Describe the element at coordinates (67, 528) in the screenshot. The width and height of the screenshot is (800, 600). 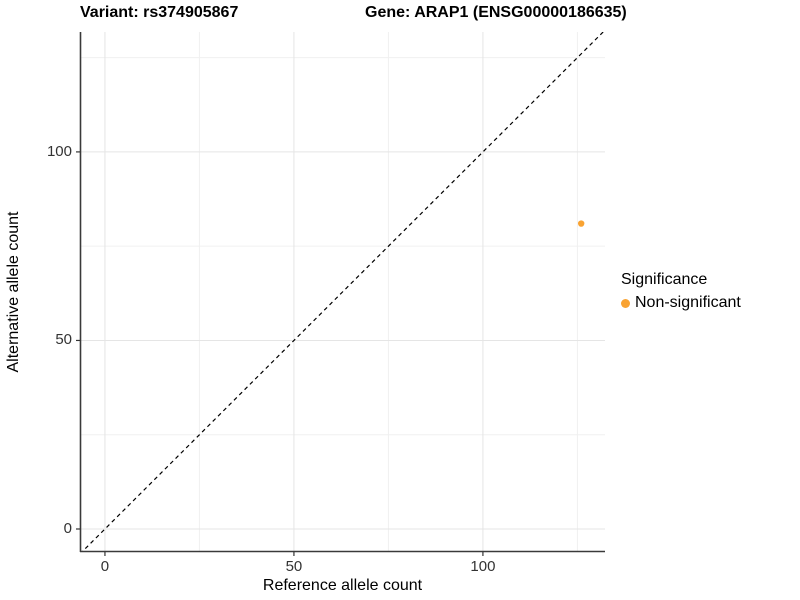
I see `y-tick-label: 0` at that location.